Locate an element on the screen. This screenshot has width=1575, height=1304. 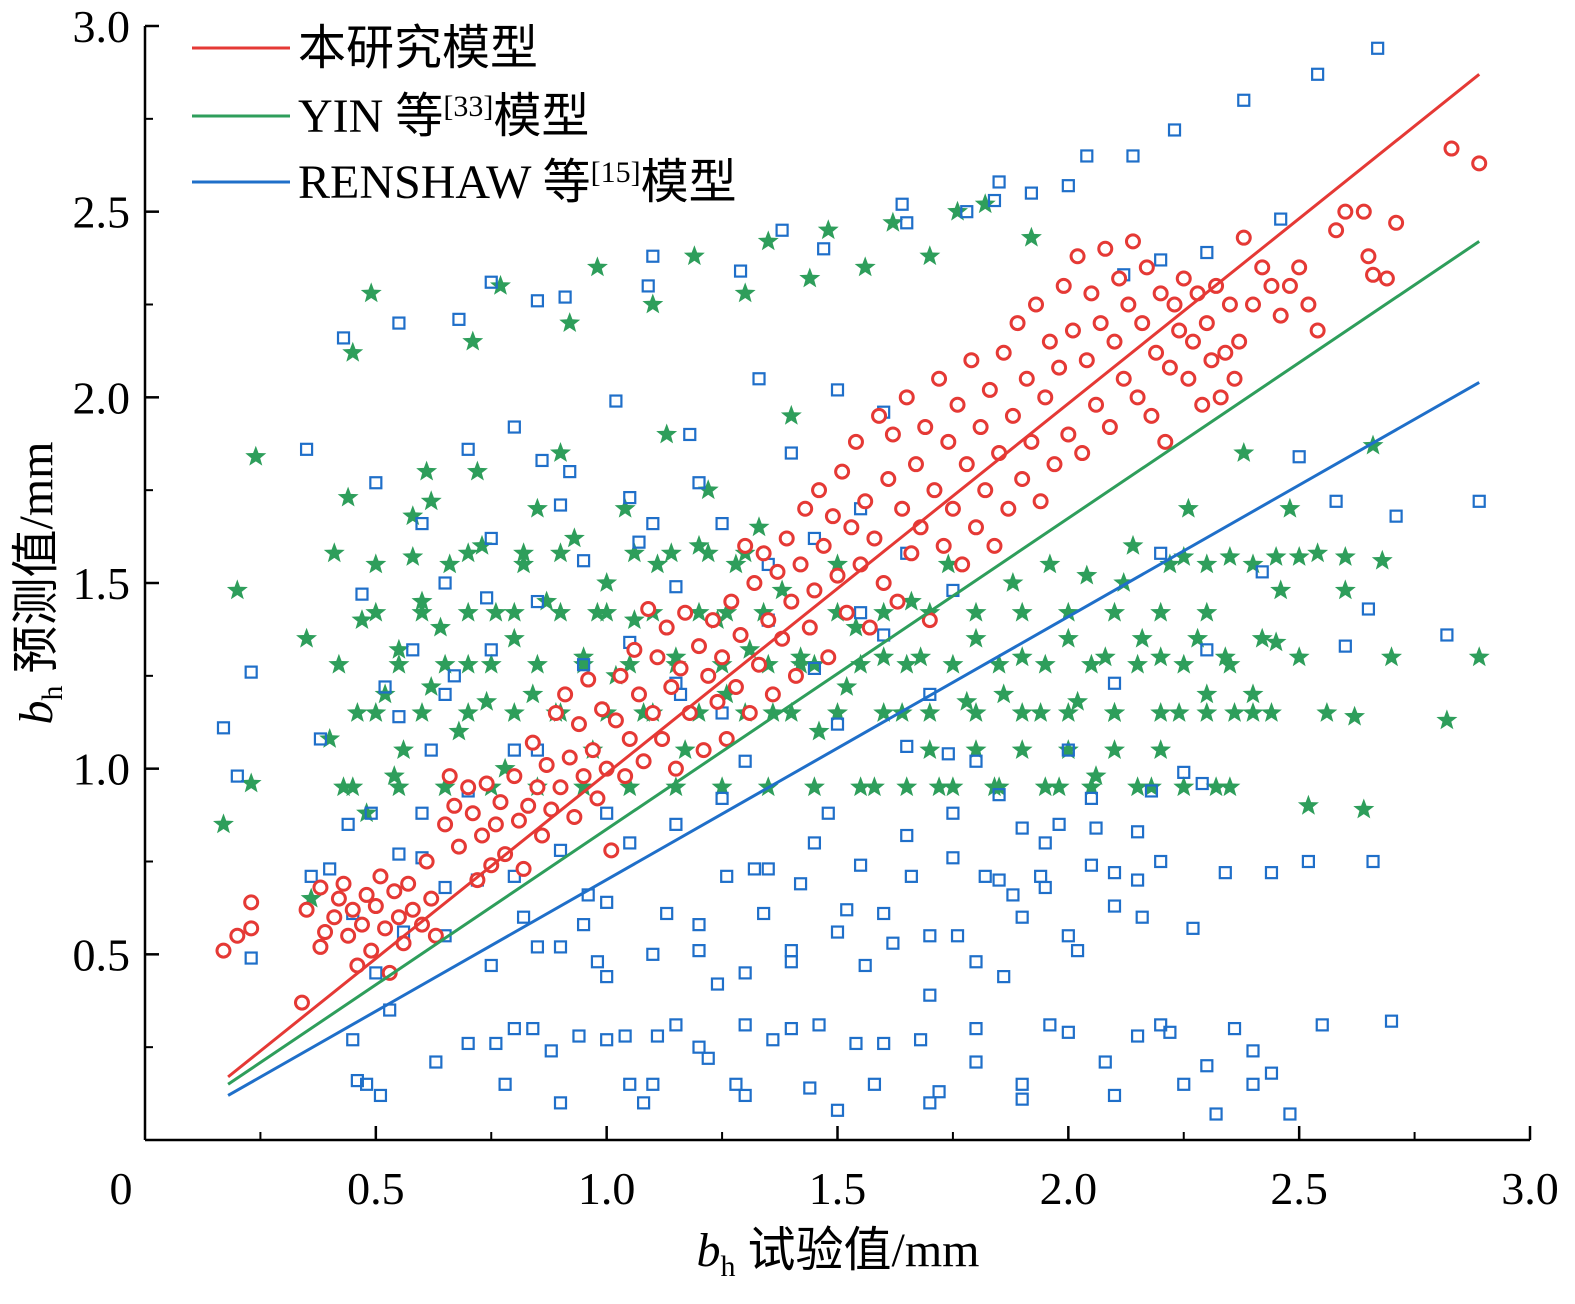
x-tick-label: 2.5 is located at coordinates (1299, 1188).